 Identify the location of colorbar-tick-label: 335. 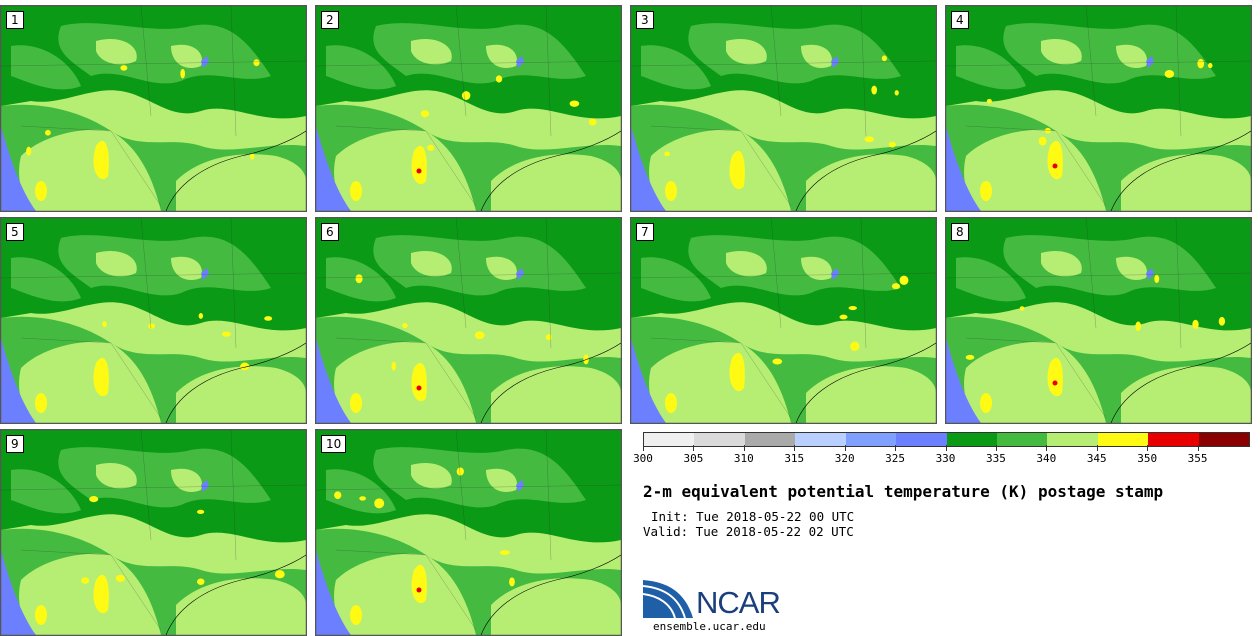
(995, 458).